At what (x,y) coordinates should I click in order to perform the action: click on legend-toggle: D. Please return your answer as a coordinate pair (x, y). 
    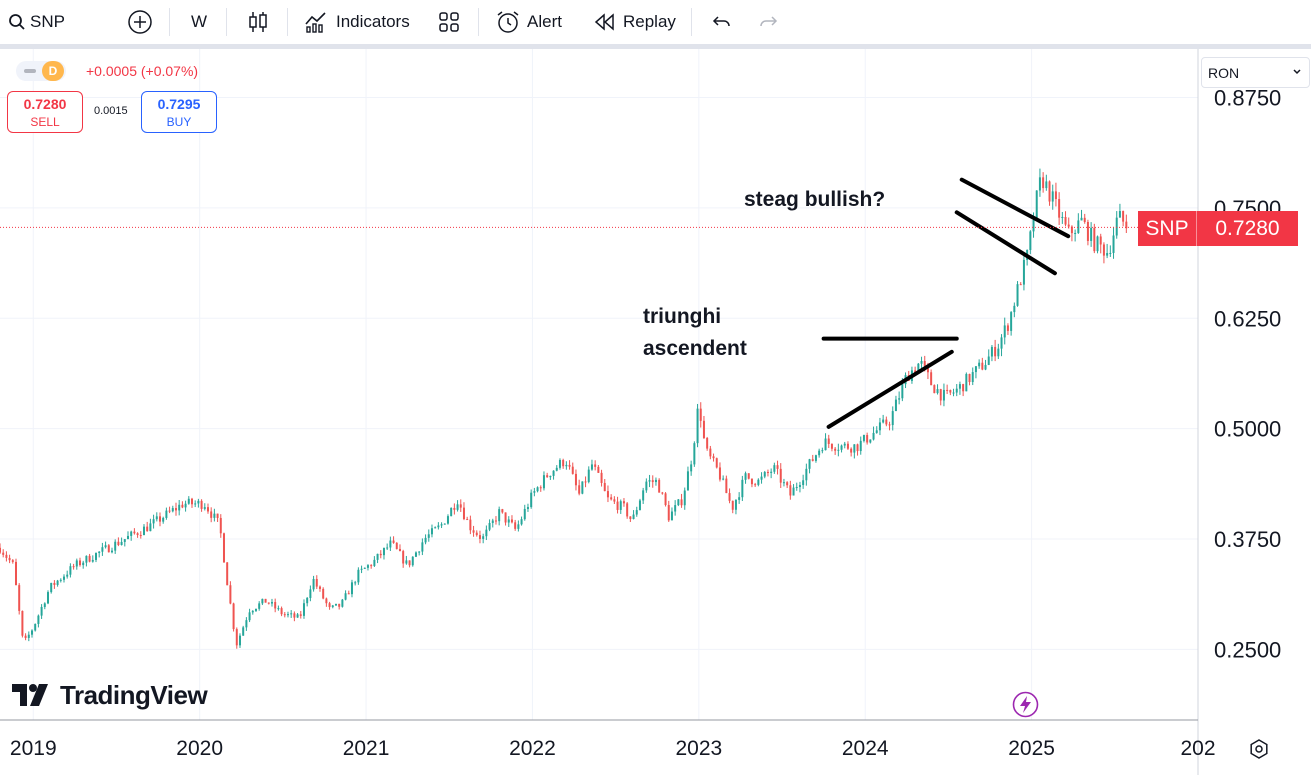
    Looking at the image, I should click on (41, 71).